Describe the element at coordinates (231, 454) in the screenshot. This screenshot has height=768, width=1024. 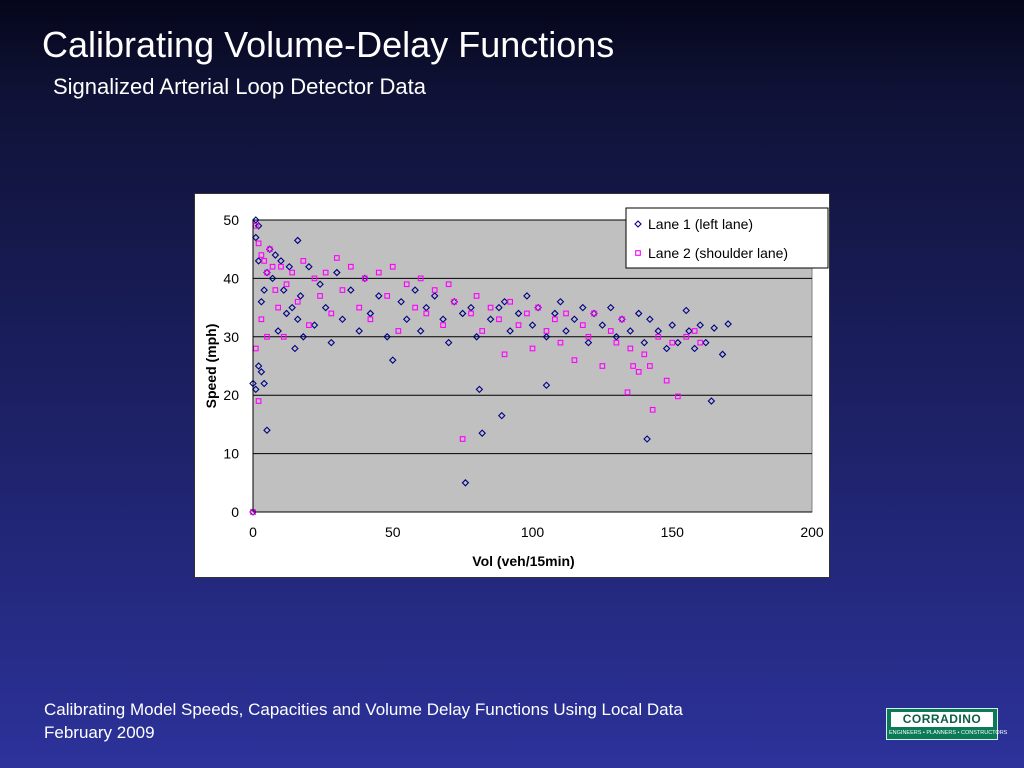
I see `y-tick-label: 10` at that location.